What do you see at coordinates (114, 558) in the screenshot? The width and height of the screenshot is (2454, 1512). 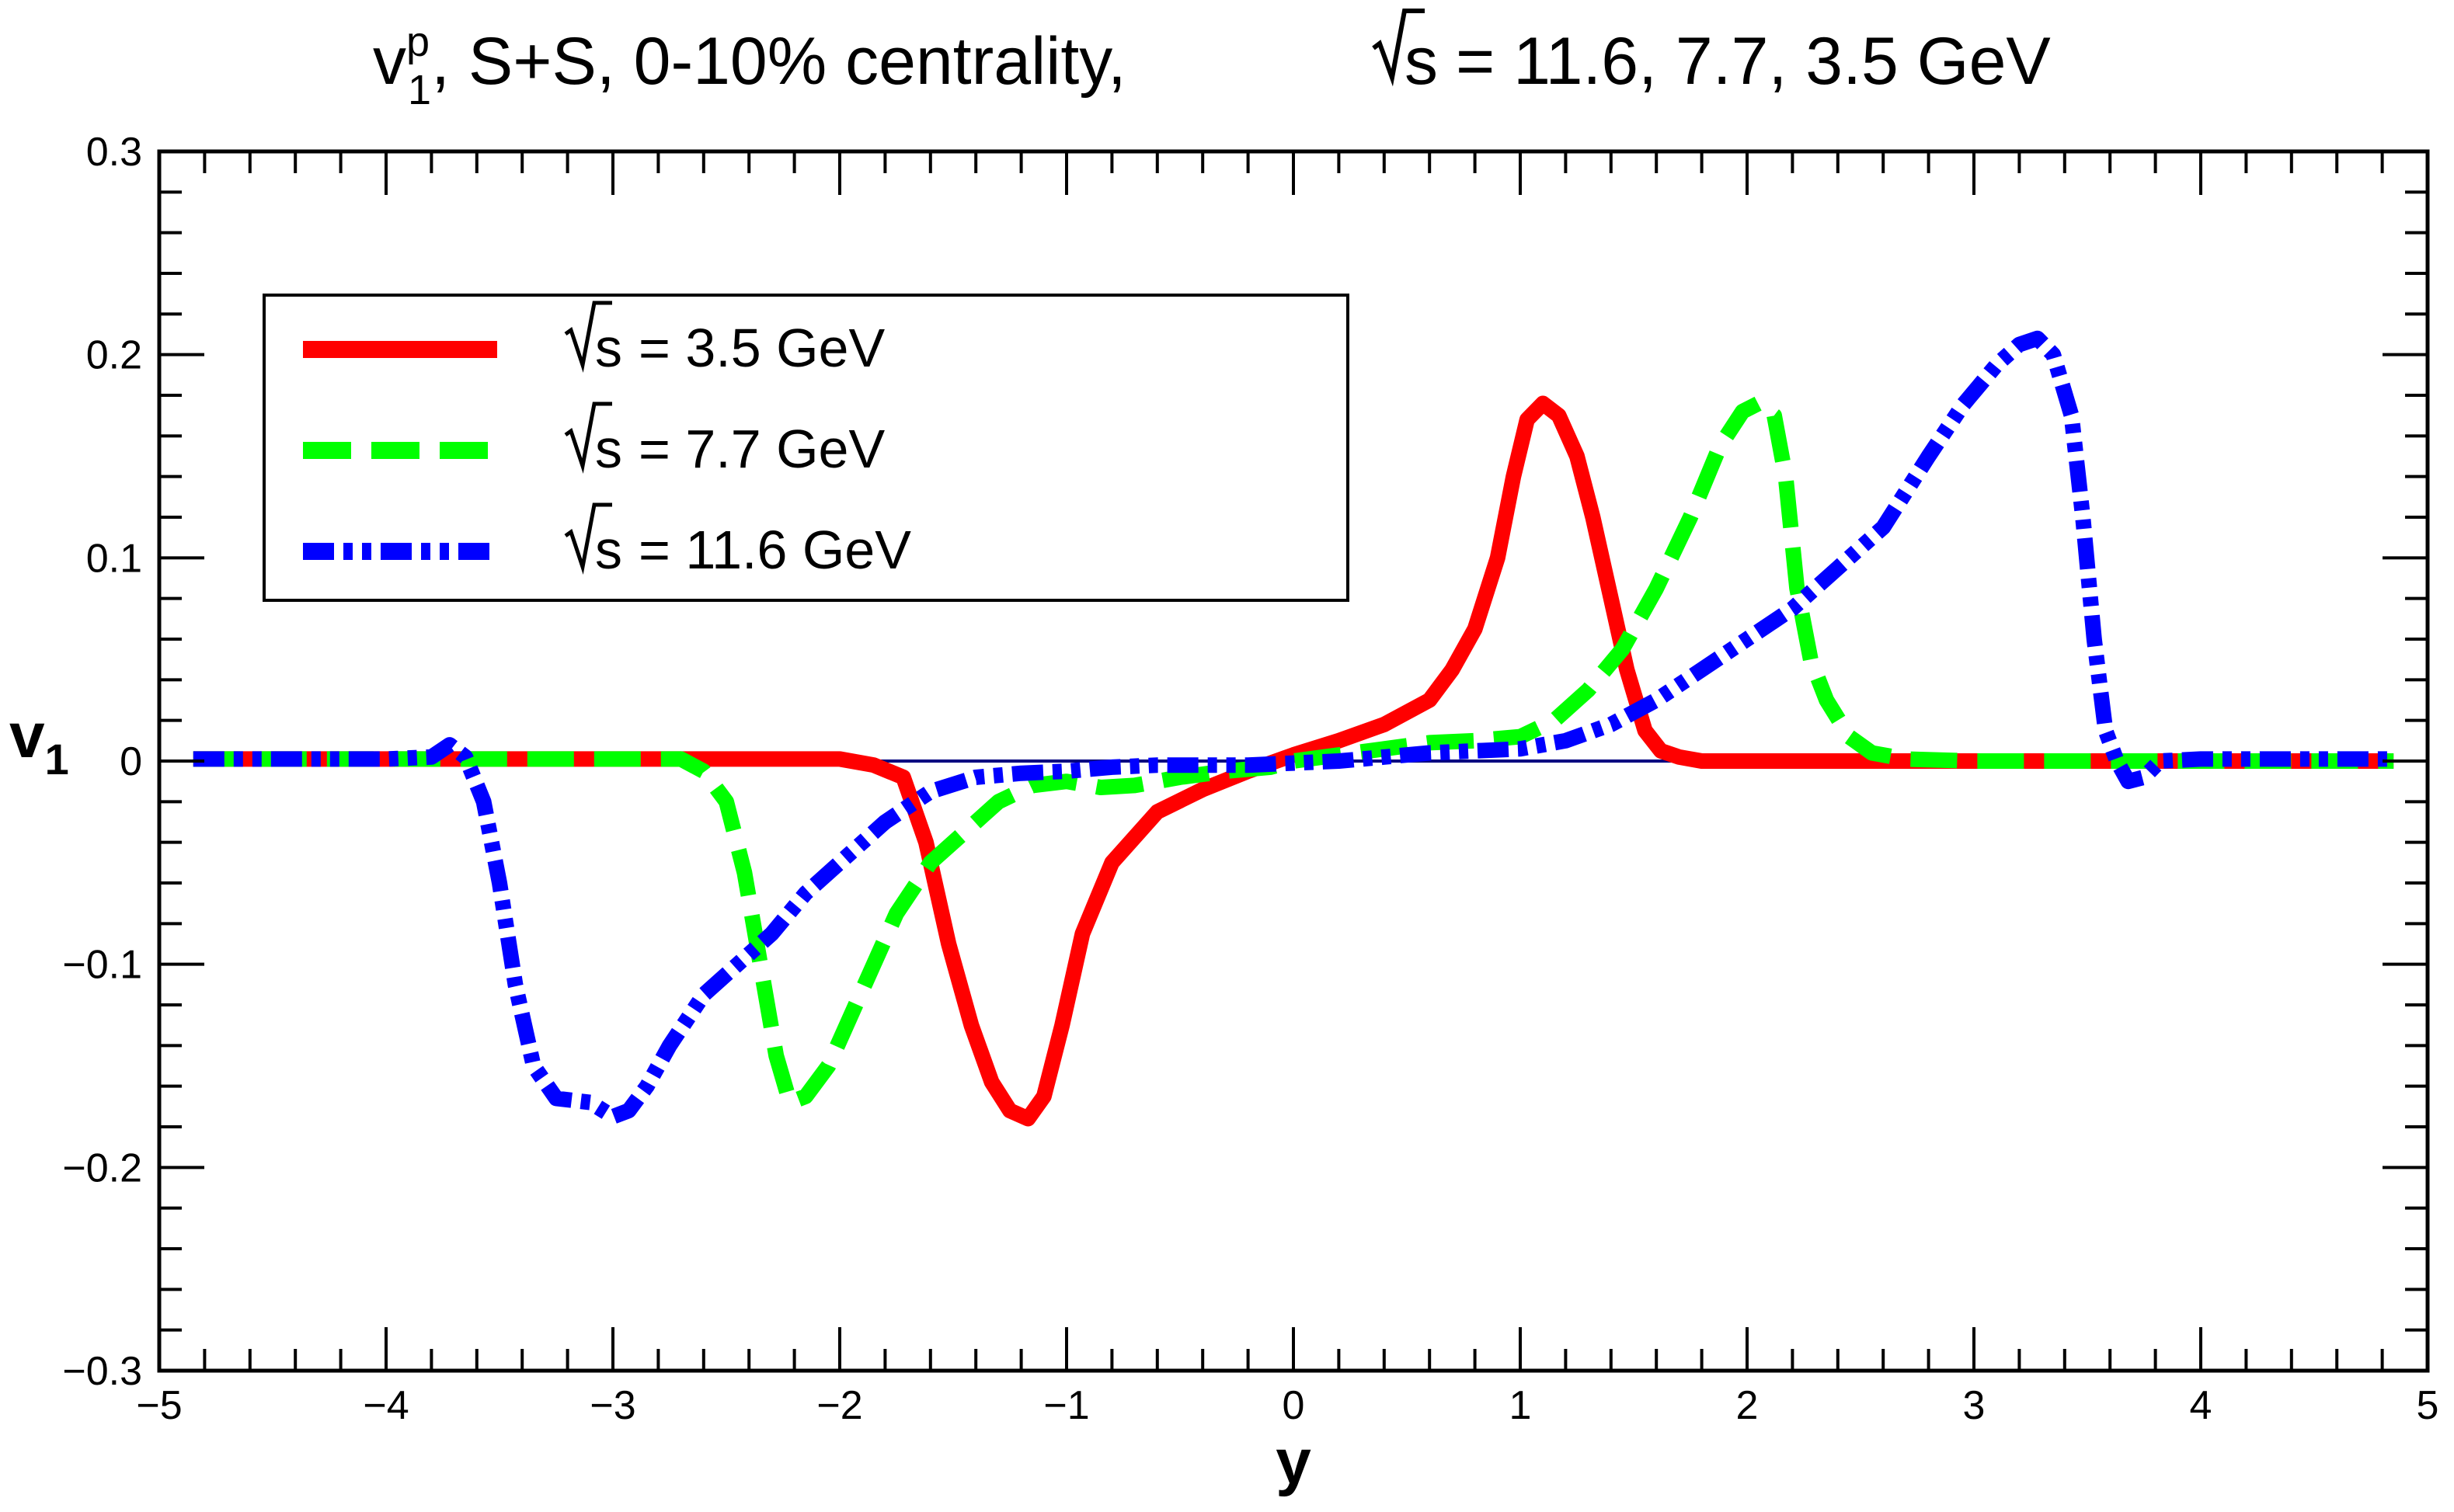 I see `y-tick-label: 0.1` at bounding box center [114, 558].